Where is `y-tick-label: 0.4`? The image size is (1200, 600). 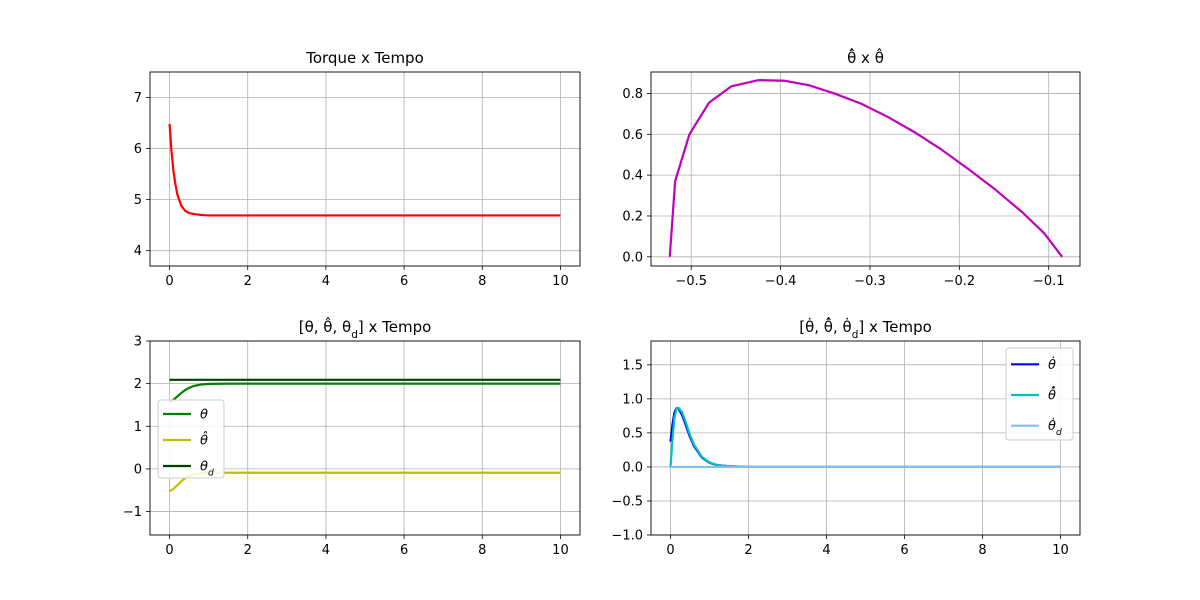 y-tick-label: 0.4 is located at coordinates (632, 176).